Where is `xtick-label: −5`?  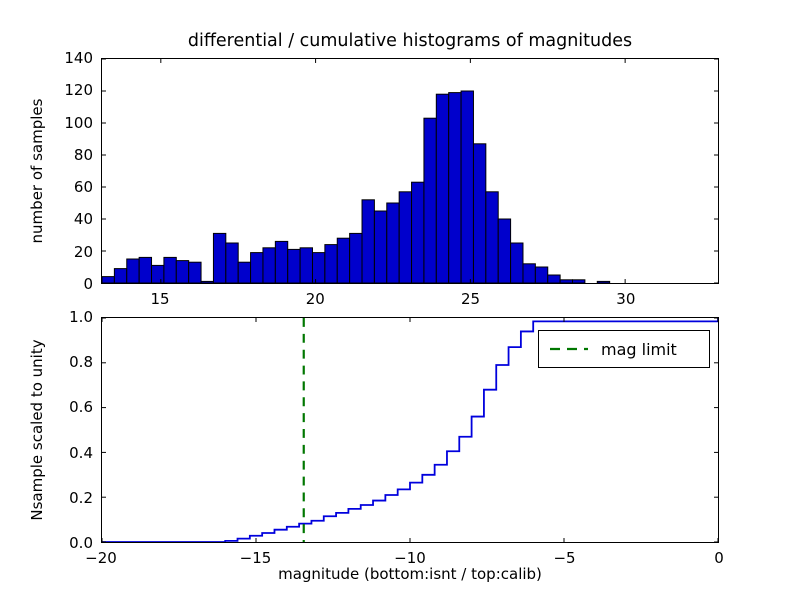
xtick-label: −5 is located at coordinates (564, 558).